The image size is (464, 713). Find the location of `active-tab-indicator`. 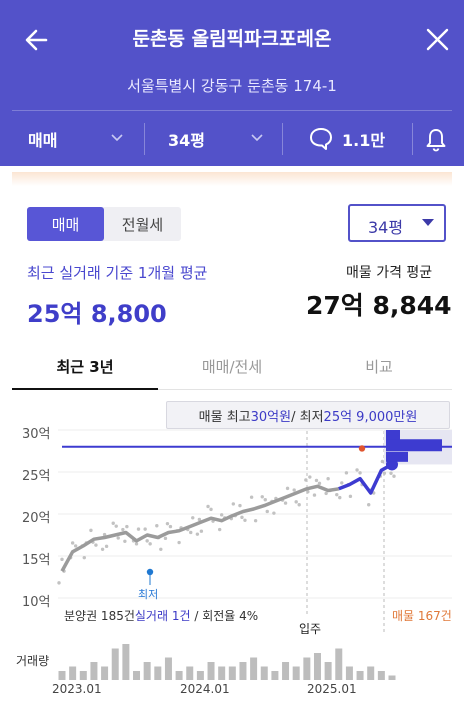

active-tab-indicator is located at coordinates (85, 389).